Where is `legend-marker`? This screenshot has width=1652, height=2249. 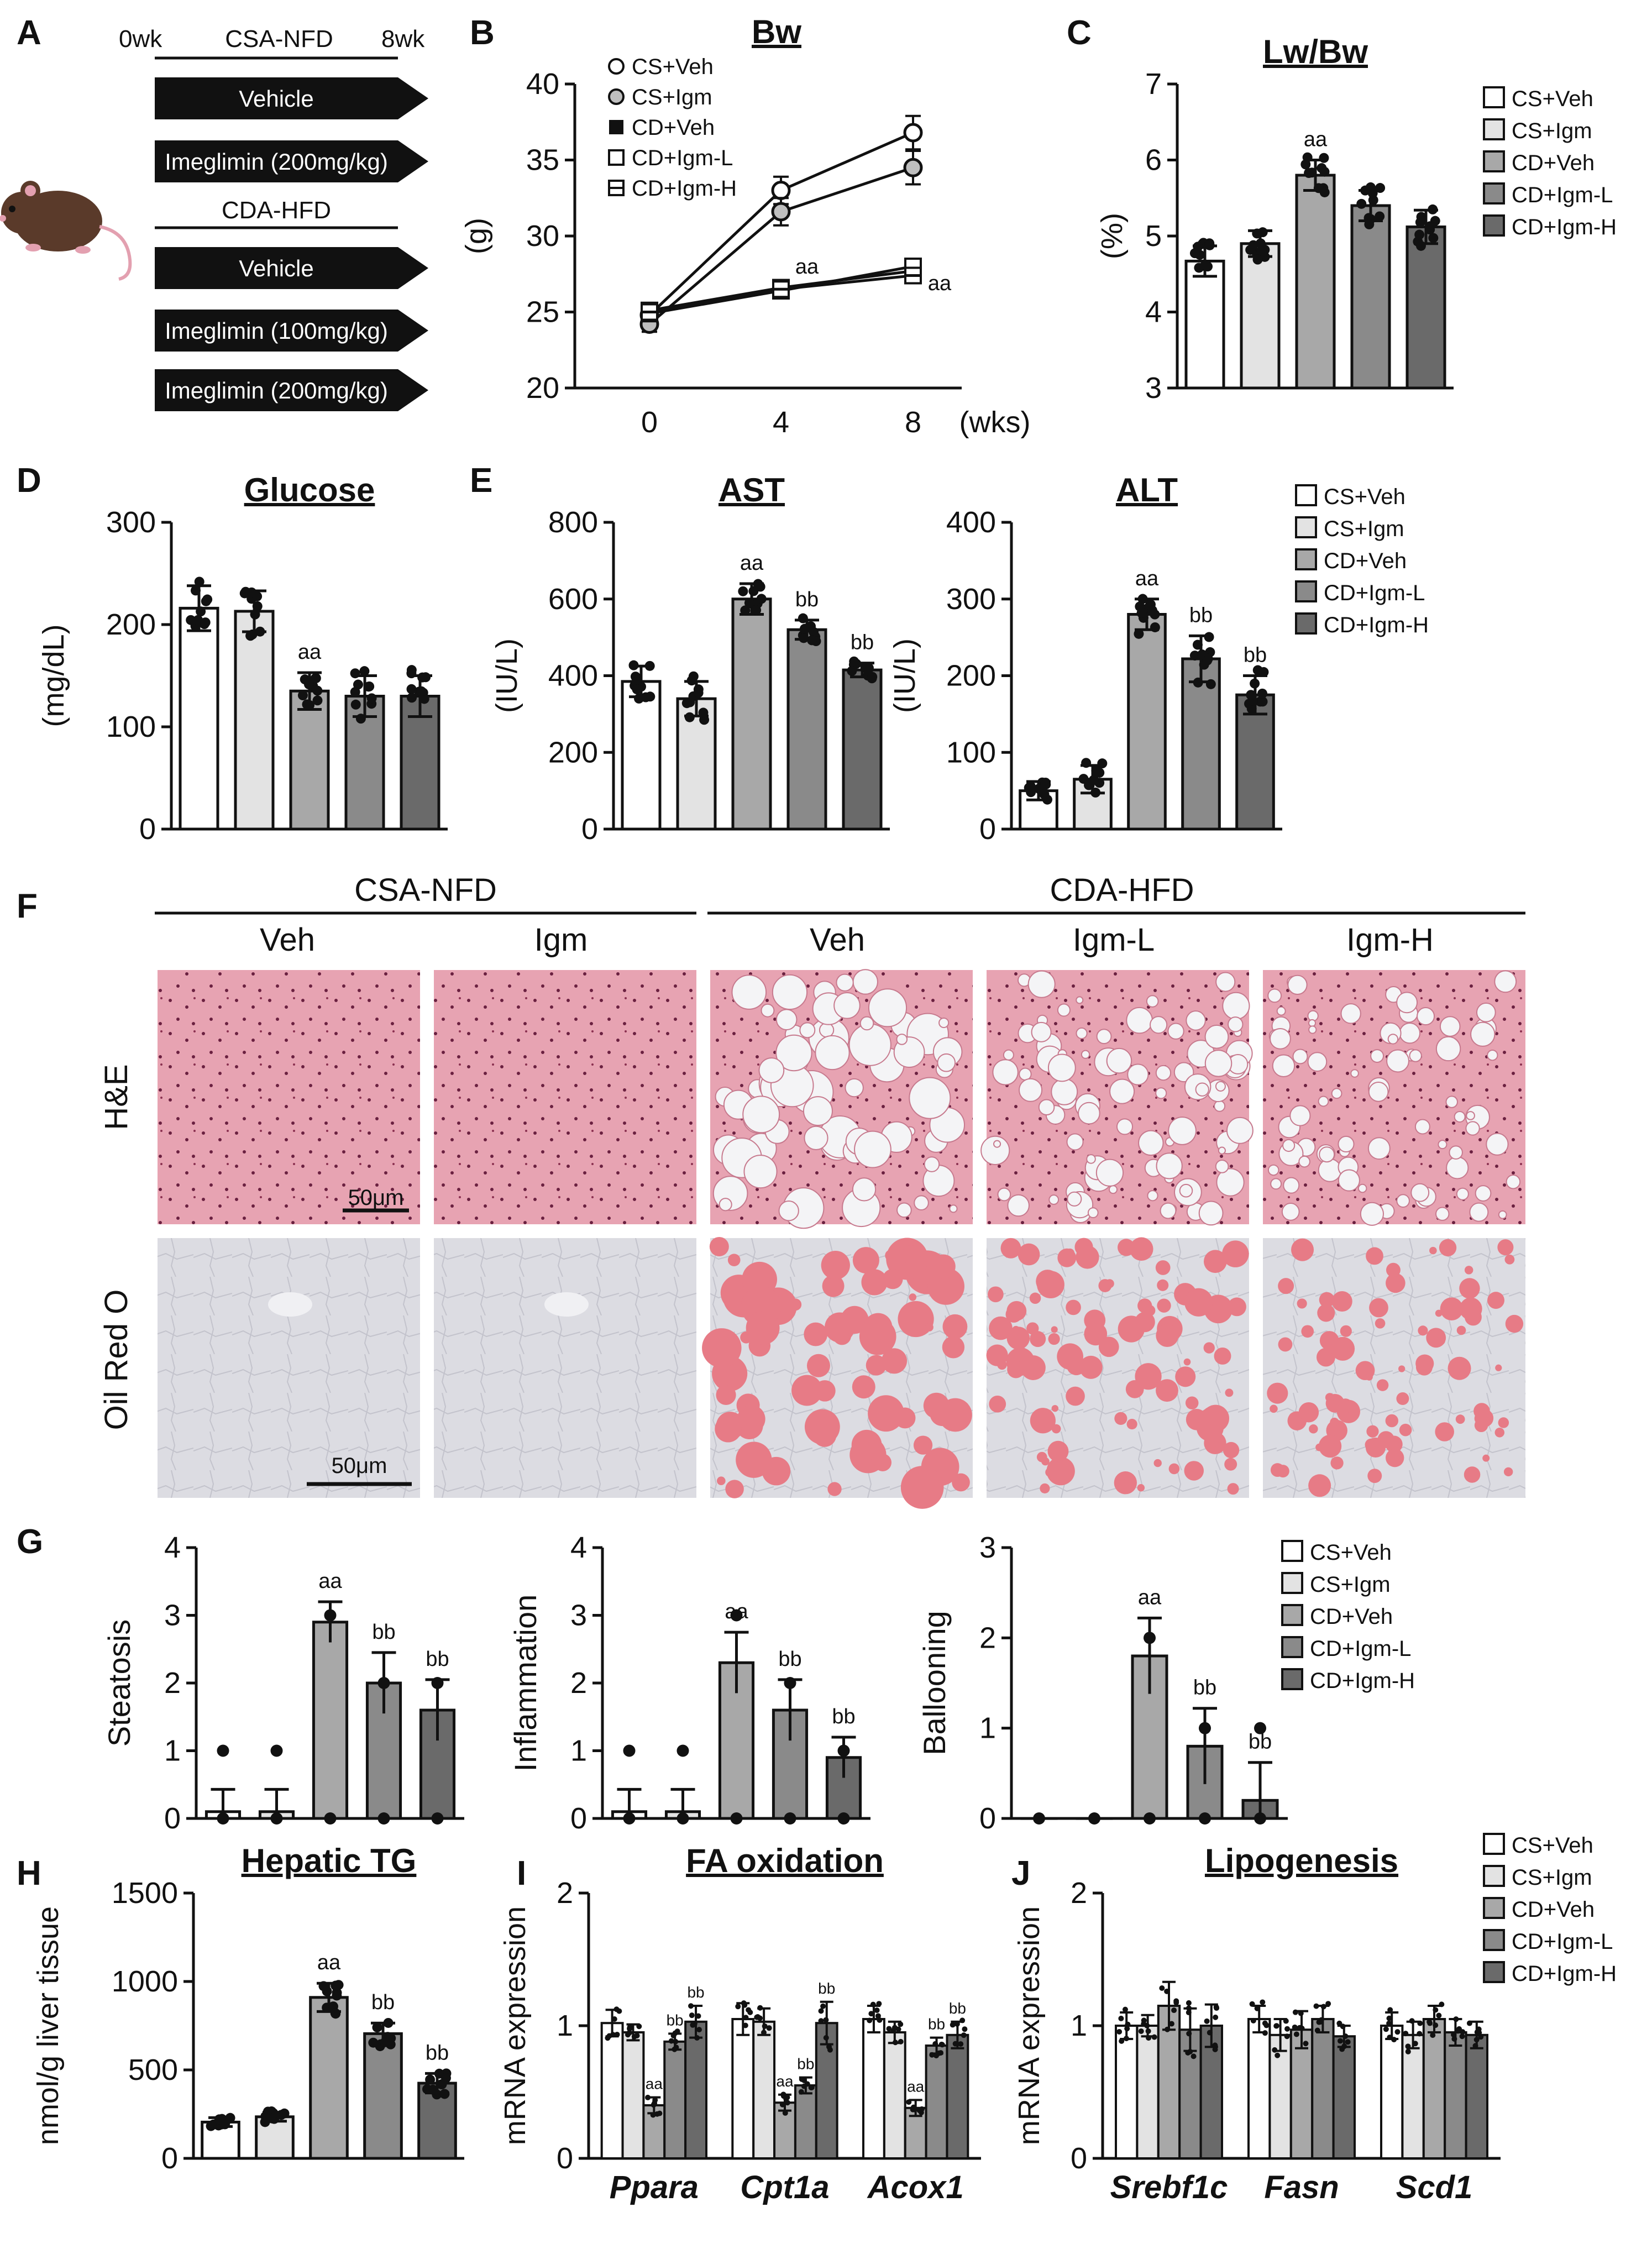
legend-marker is located at coordinates (616, 157).